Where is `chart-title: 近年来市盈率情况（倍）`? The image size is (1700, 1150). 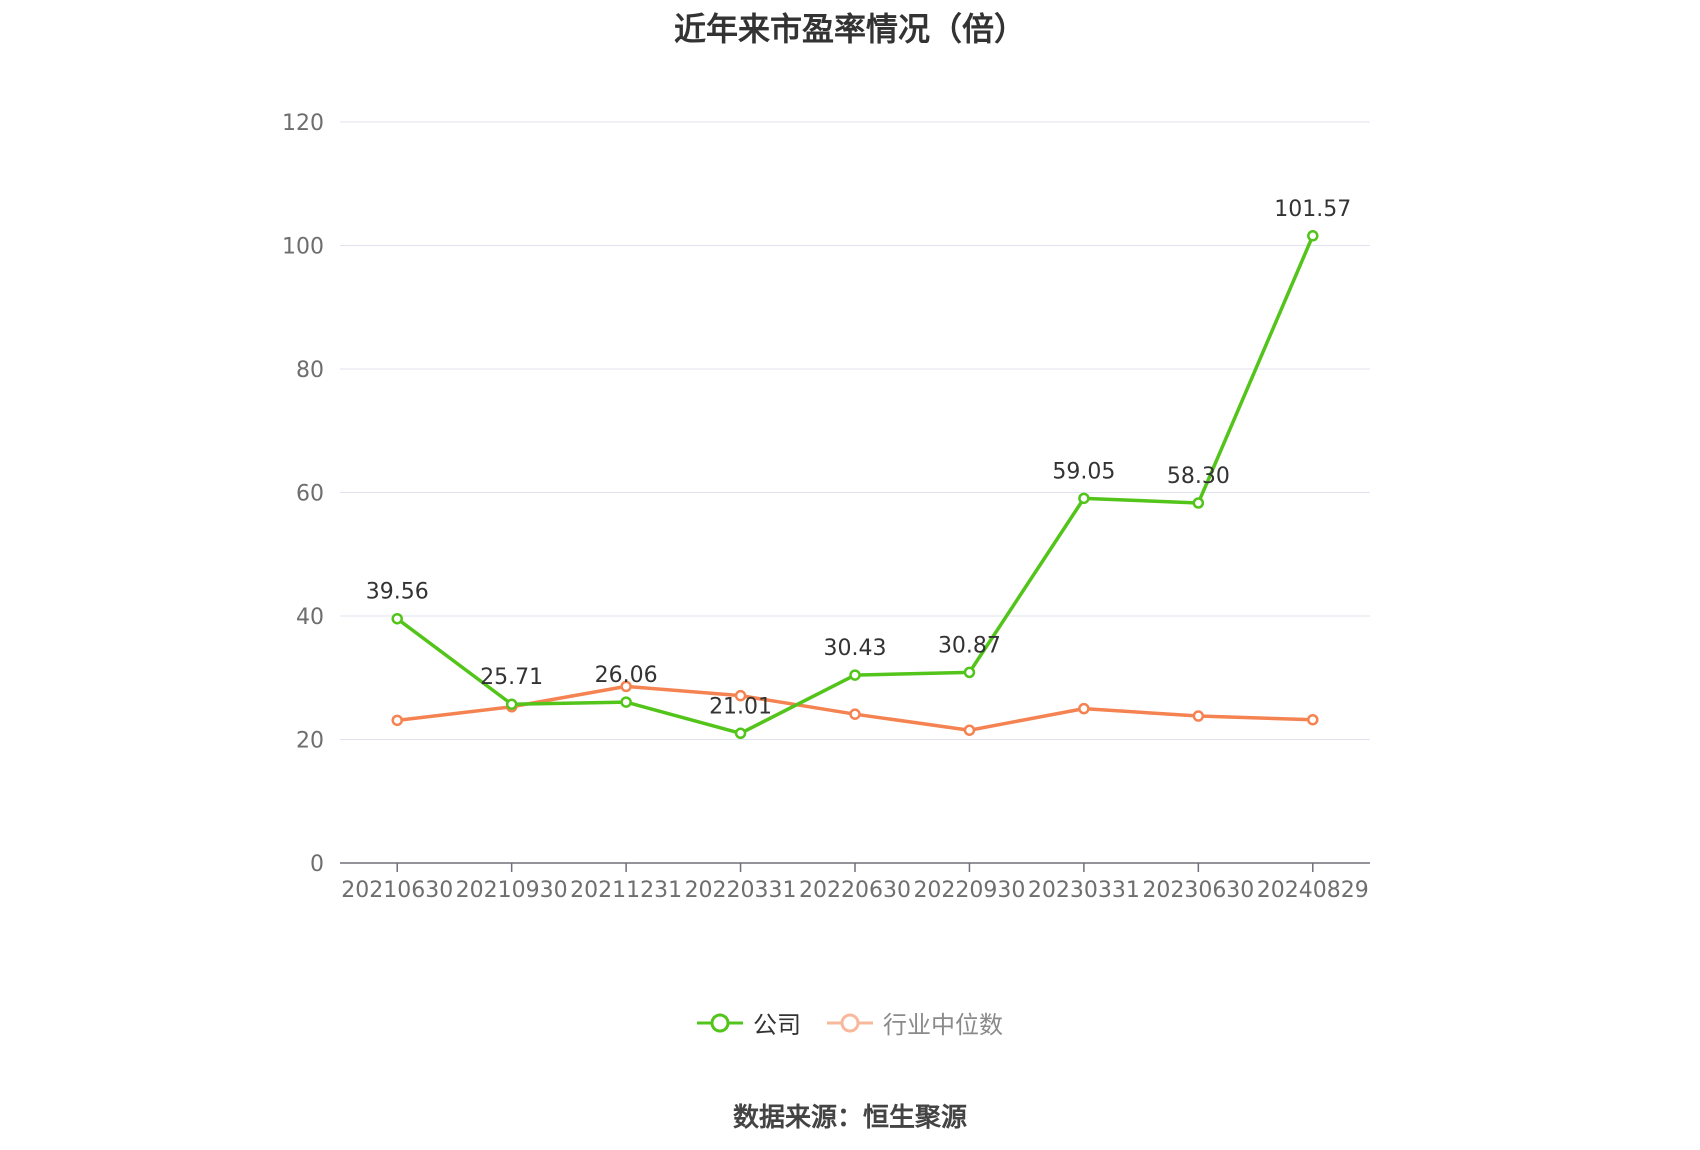
chart-title: 近年来市盈率情况（倍） is located at coordinates (849, 29).